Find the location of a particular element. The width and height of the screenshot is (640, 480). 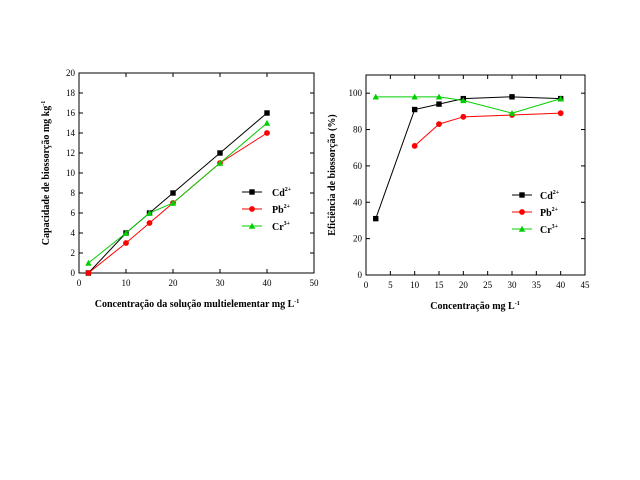

x-axis-title-text: Concentração mg L is located at coordinates (472, 306).